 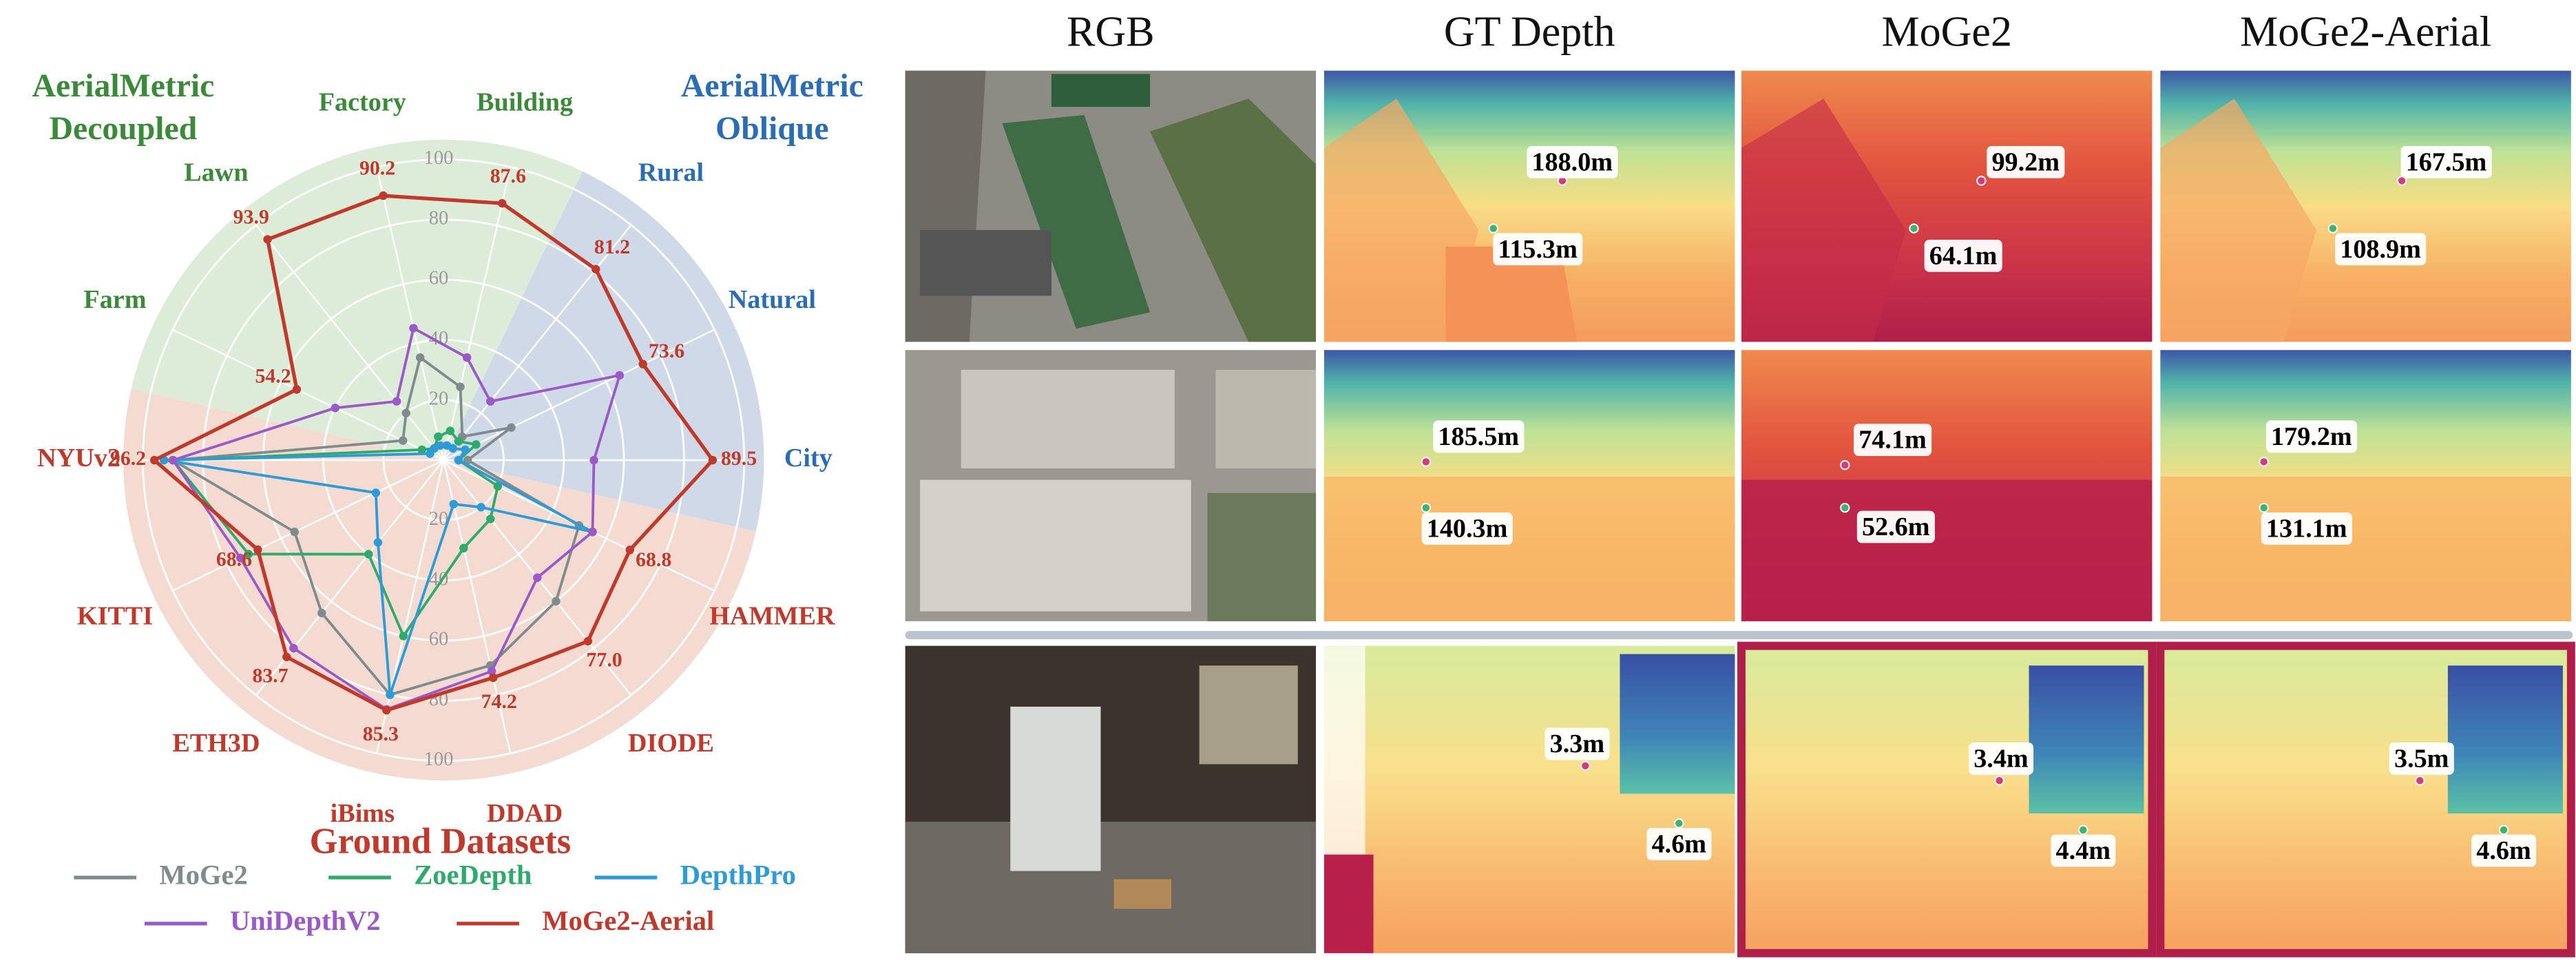 I want to click on depth-label: 3.4m, so click(x=2001, y=758).